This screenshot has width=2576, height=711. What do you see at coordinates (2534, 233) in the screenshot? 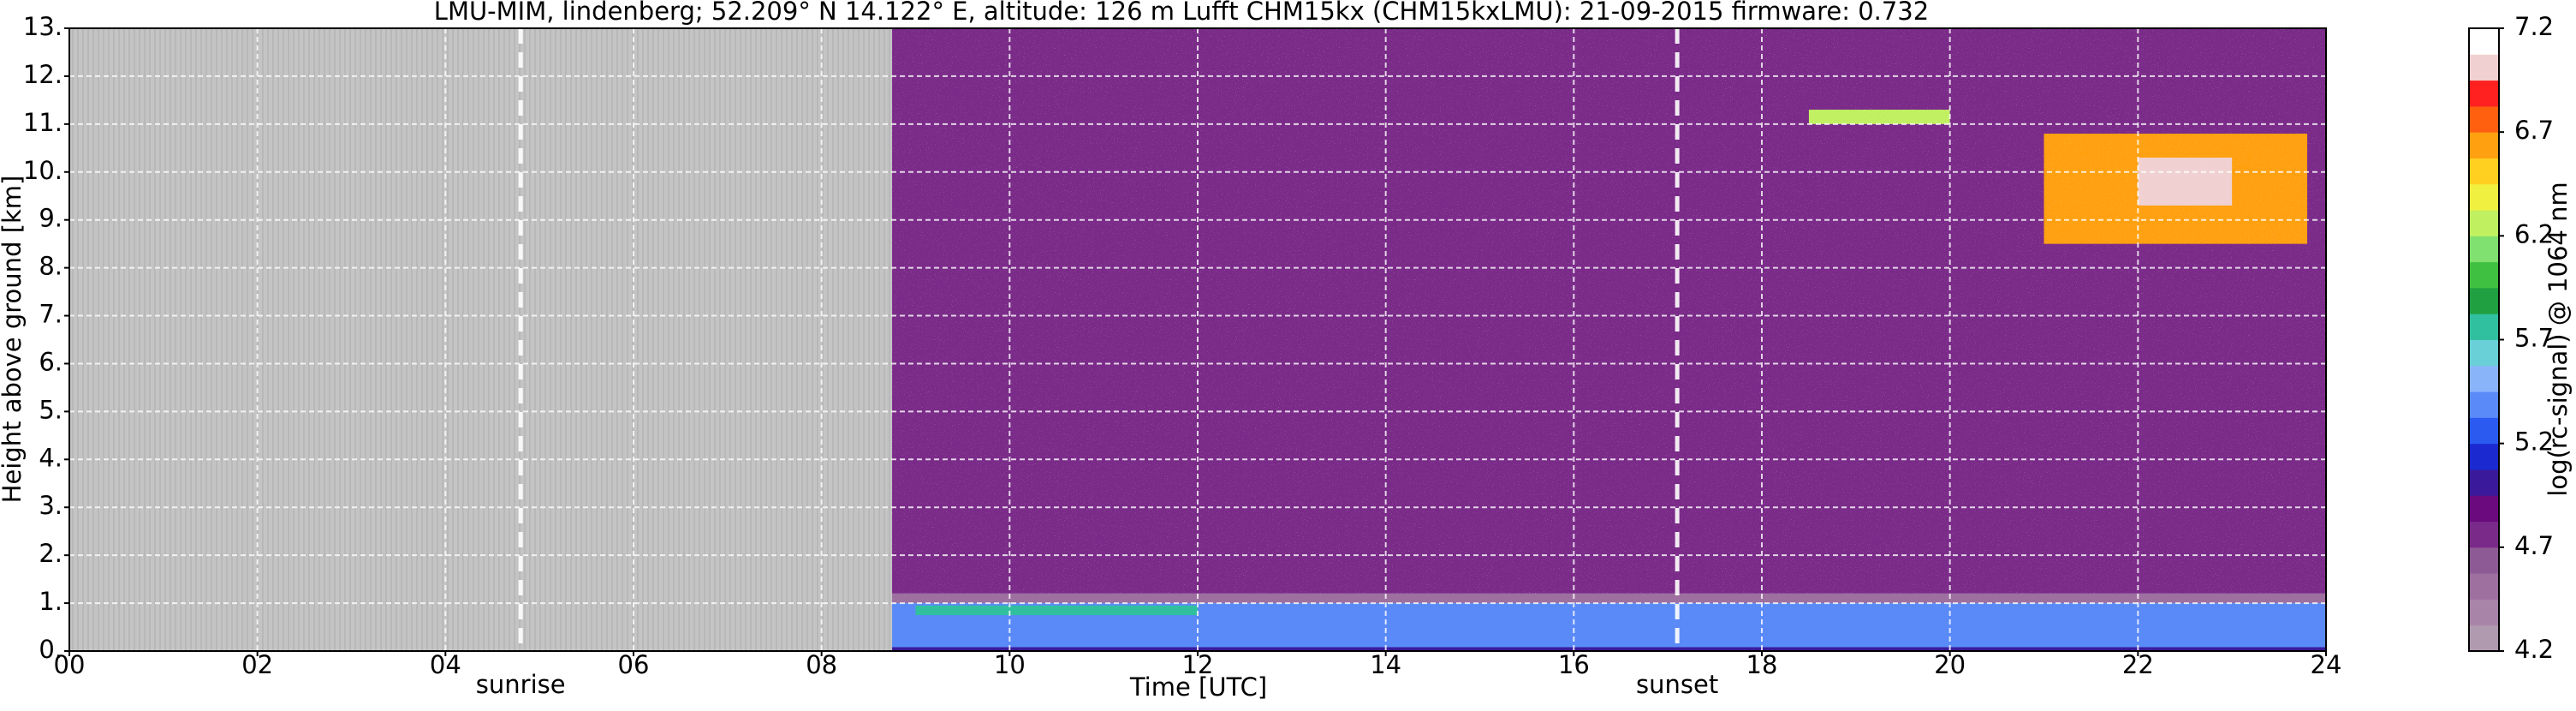
I see `colorbar-tick-label: 6.2` at bounding box center [2534, 233].